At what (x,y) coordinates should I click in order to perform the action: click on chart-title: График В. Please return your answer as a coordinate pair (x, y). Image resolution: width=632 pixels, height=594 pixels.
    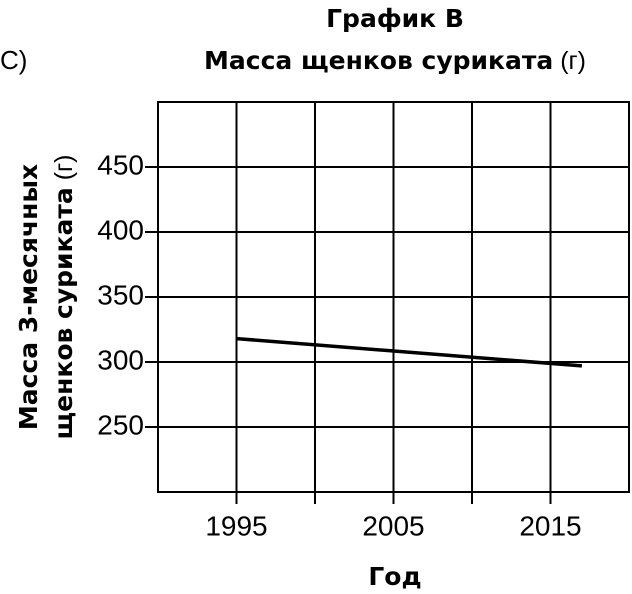
    Looking at the image, I should click on (395, 18).